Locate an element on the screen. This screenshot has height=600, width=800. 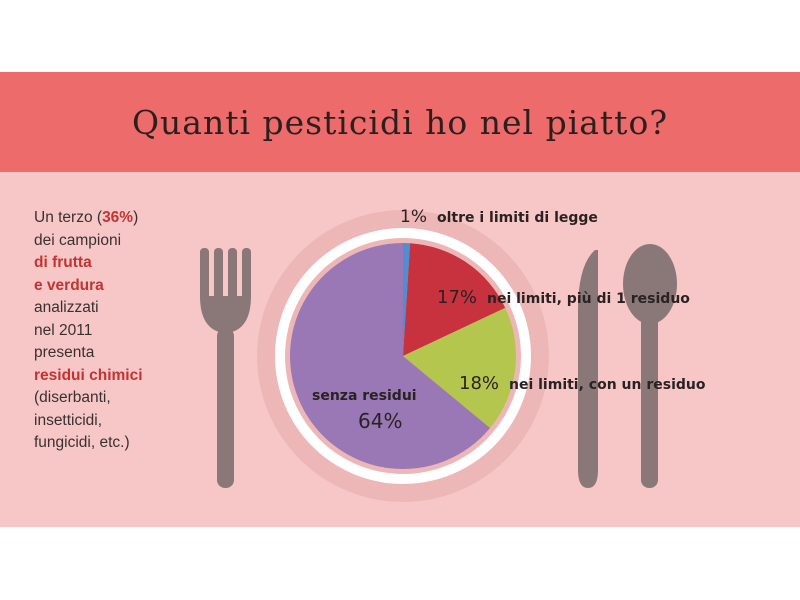
intro-highlight: di frutta is located at coordinates (63, 262).